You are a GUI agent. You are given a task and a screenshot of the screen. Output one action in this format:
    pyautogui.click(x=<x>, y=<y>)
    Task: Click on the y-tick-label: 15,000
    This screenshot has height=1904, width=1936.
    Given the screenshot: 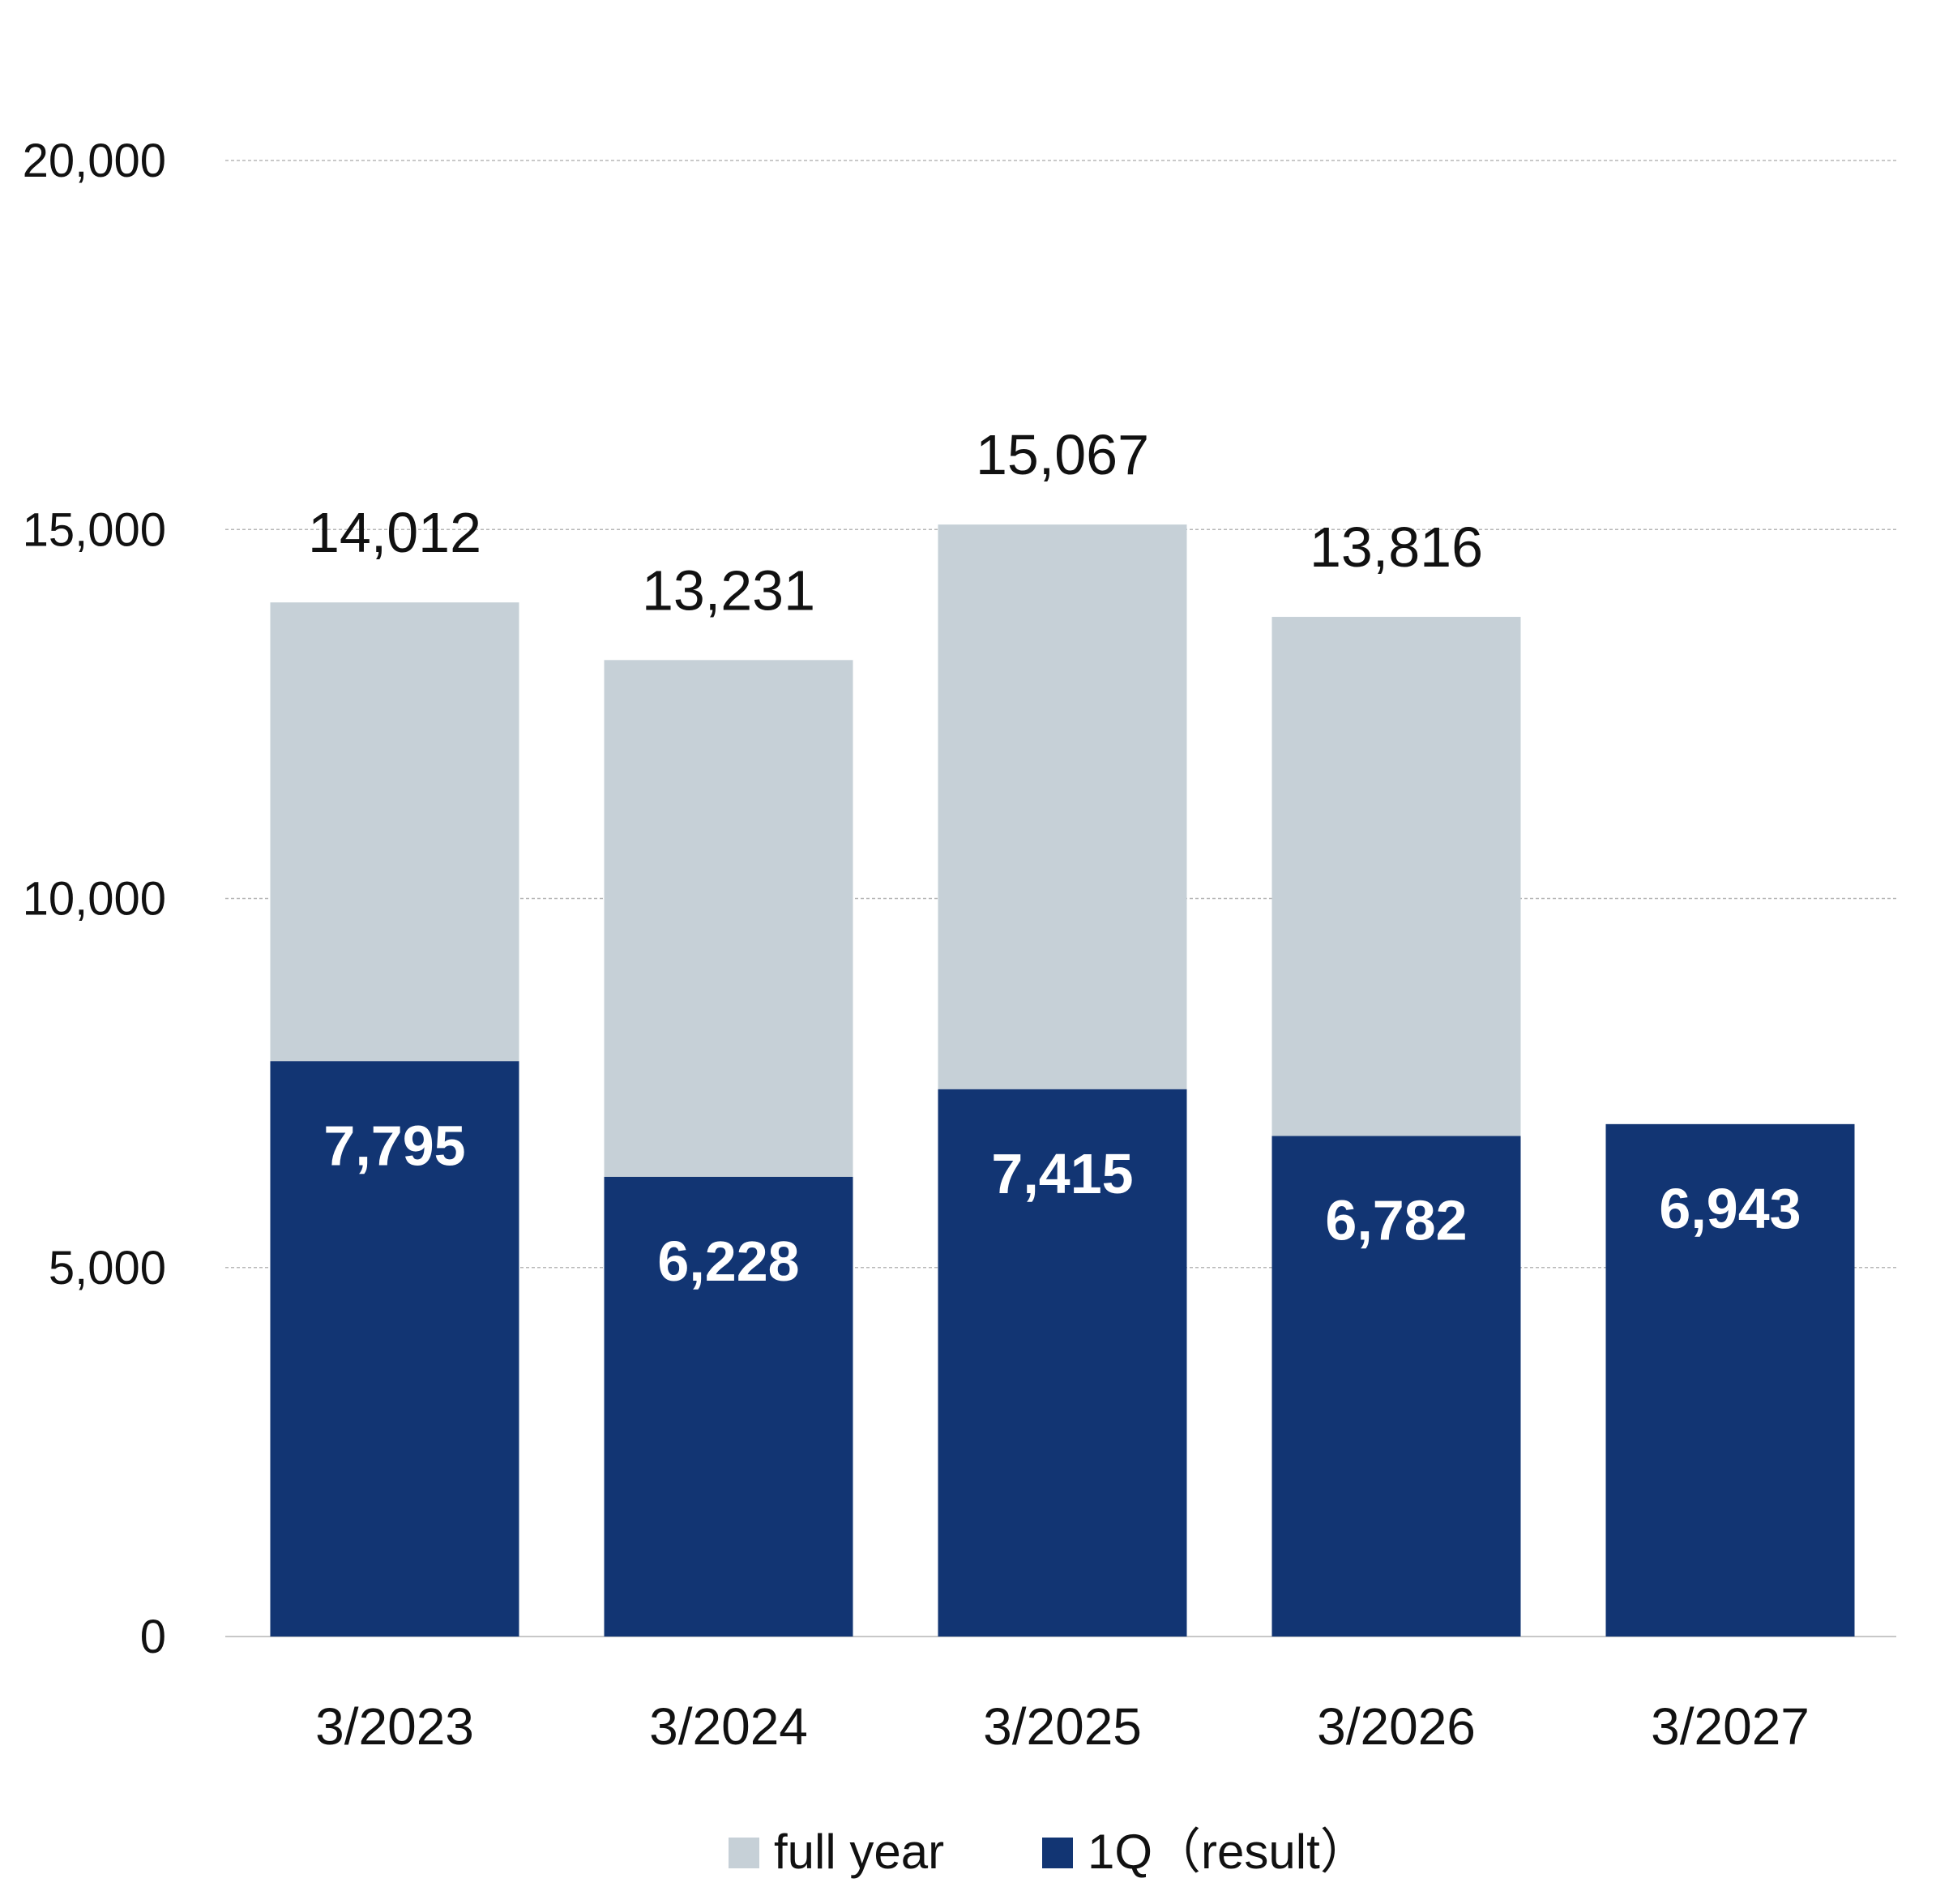 What is the action you would take?
    pyautogui.click(x=94, y=529)
    